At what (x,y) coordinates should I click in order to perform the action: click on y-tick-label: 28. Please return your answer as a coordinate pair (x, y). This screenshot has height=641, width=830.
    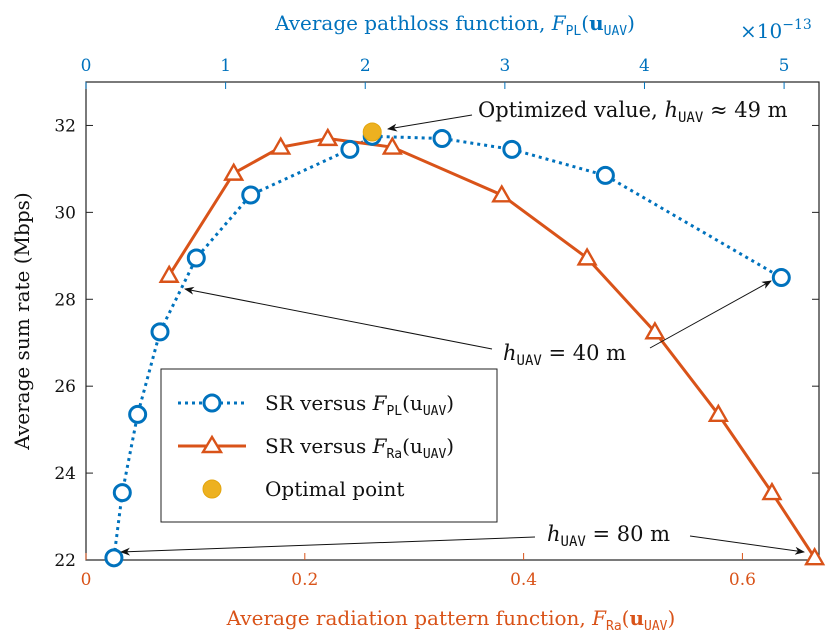
    Looking at the image, I should click on (65, 300).